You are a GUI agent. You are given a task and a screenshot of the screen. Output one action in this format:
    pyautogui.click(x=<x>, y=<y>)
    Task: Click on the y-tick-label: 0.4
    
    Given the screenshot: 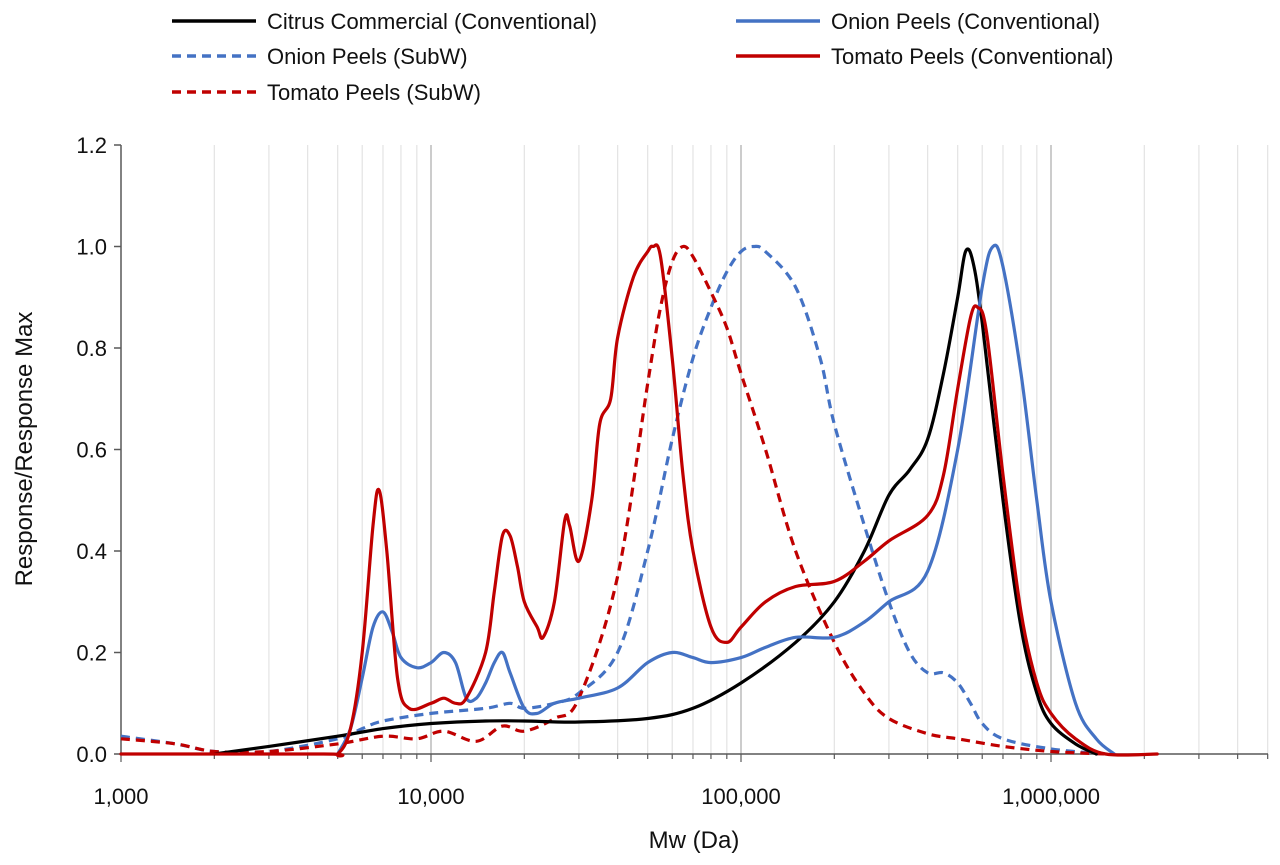 What is the action you would take?
    pyautogui.click(x=91, y=551)
    